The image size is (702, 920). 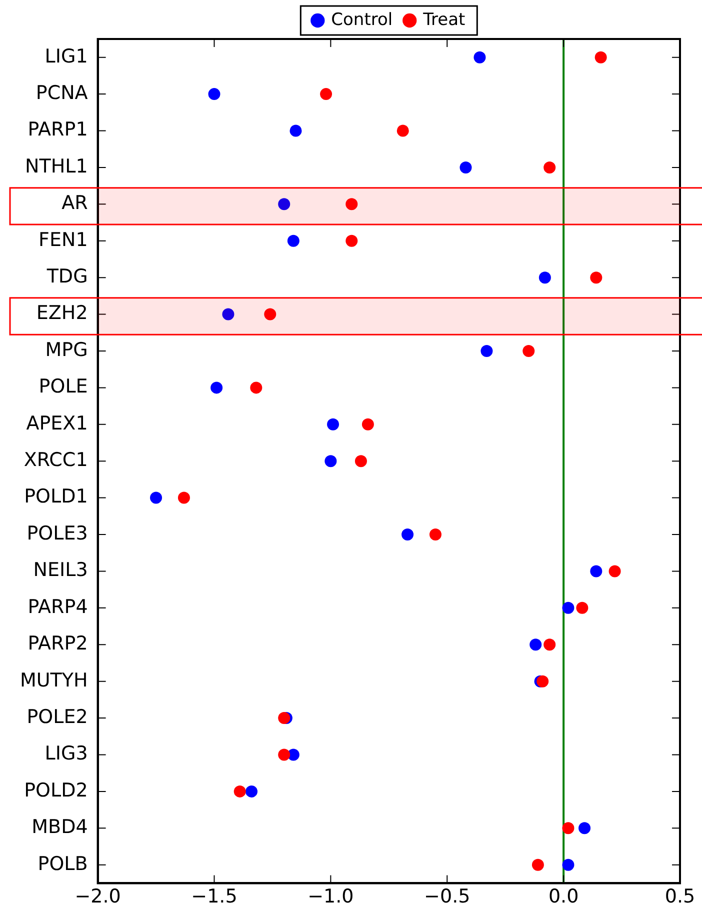 What do you see at coordinates (58, 607) in the screenshot?
I see `y-tick-label: PARP4` at bounding box center [58, 607].